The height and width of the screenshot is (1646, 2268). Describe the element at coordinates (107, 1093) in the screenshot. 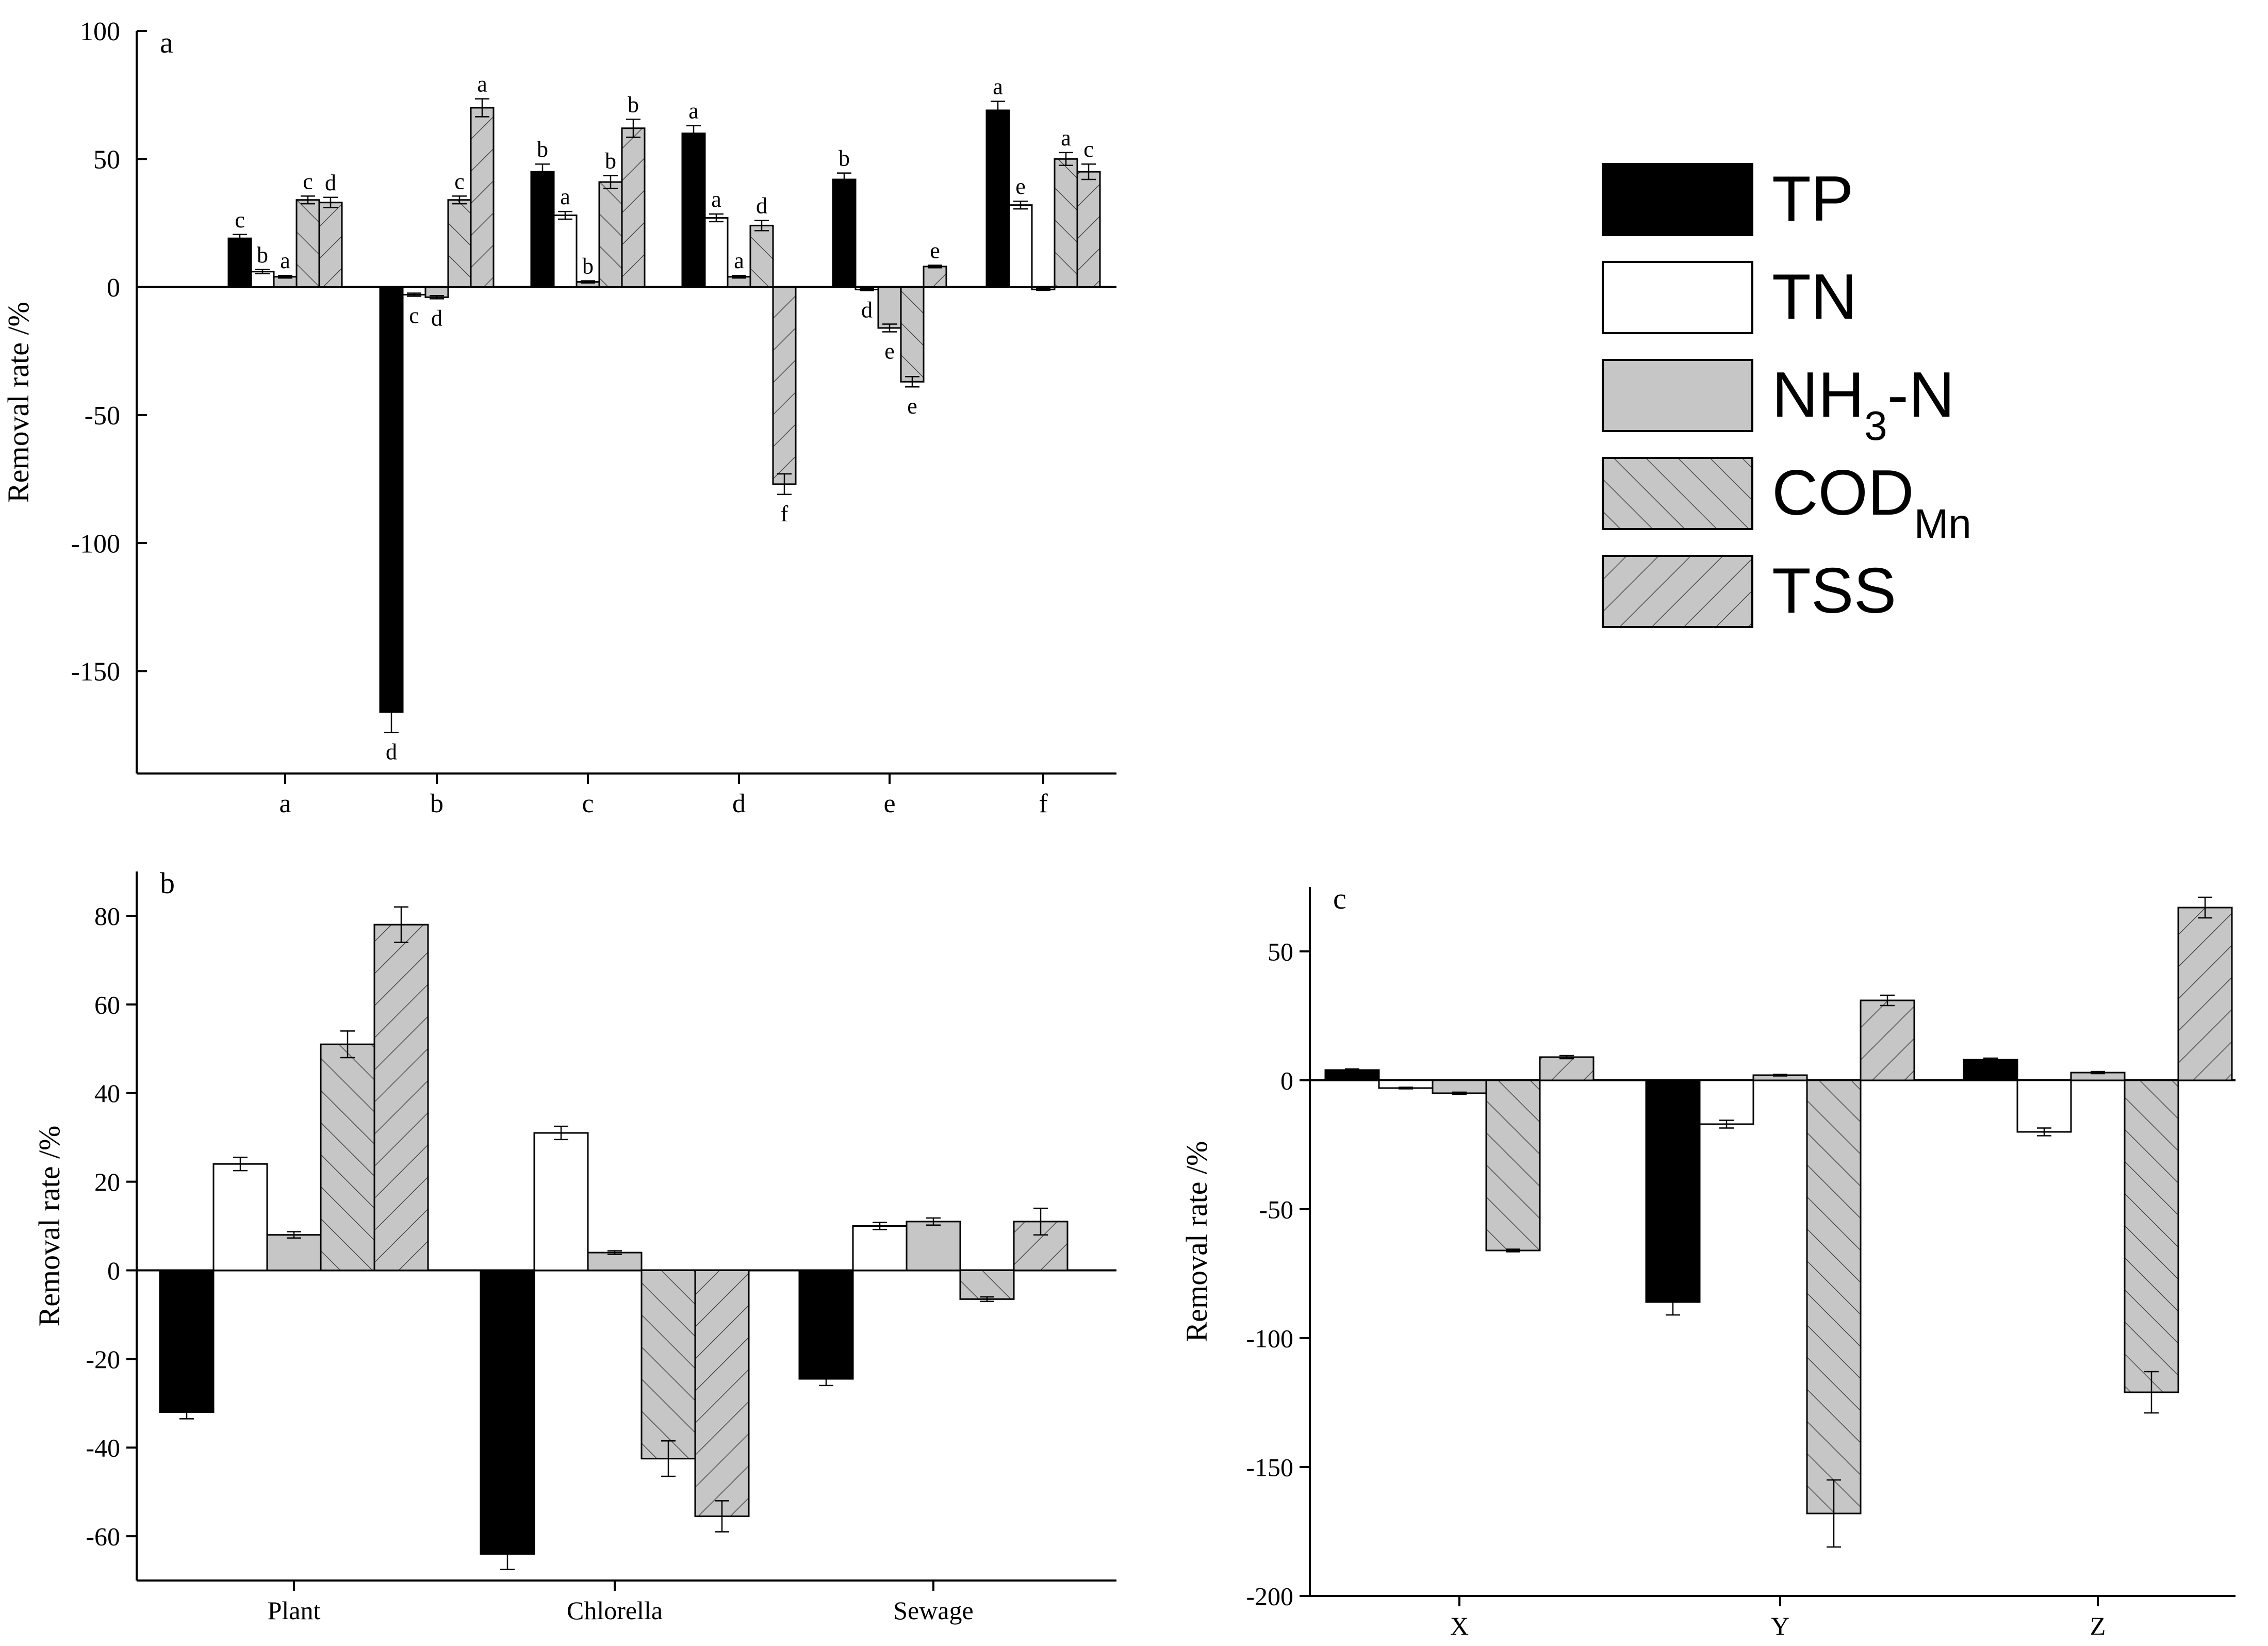

I see `y-tick-label: 40` at that location.